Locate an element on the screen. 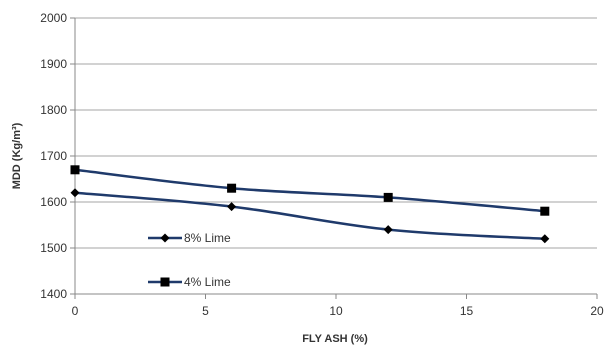  y-tick-label-1600: 1600 is located at coordinates (53, 202).